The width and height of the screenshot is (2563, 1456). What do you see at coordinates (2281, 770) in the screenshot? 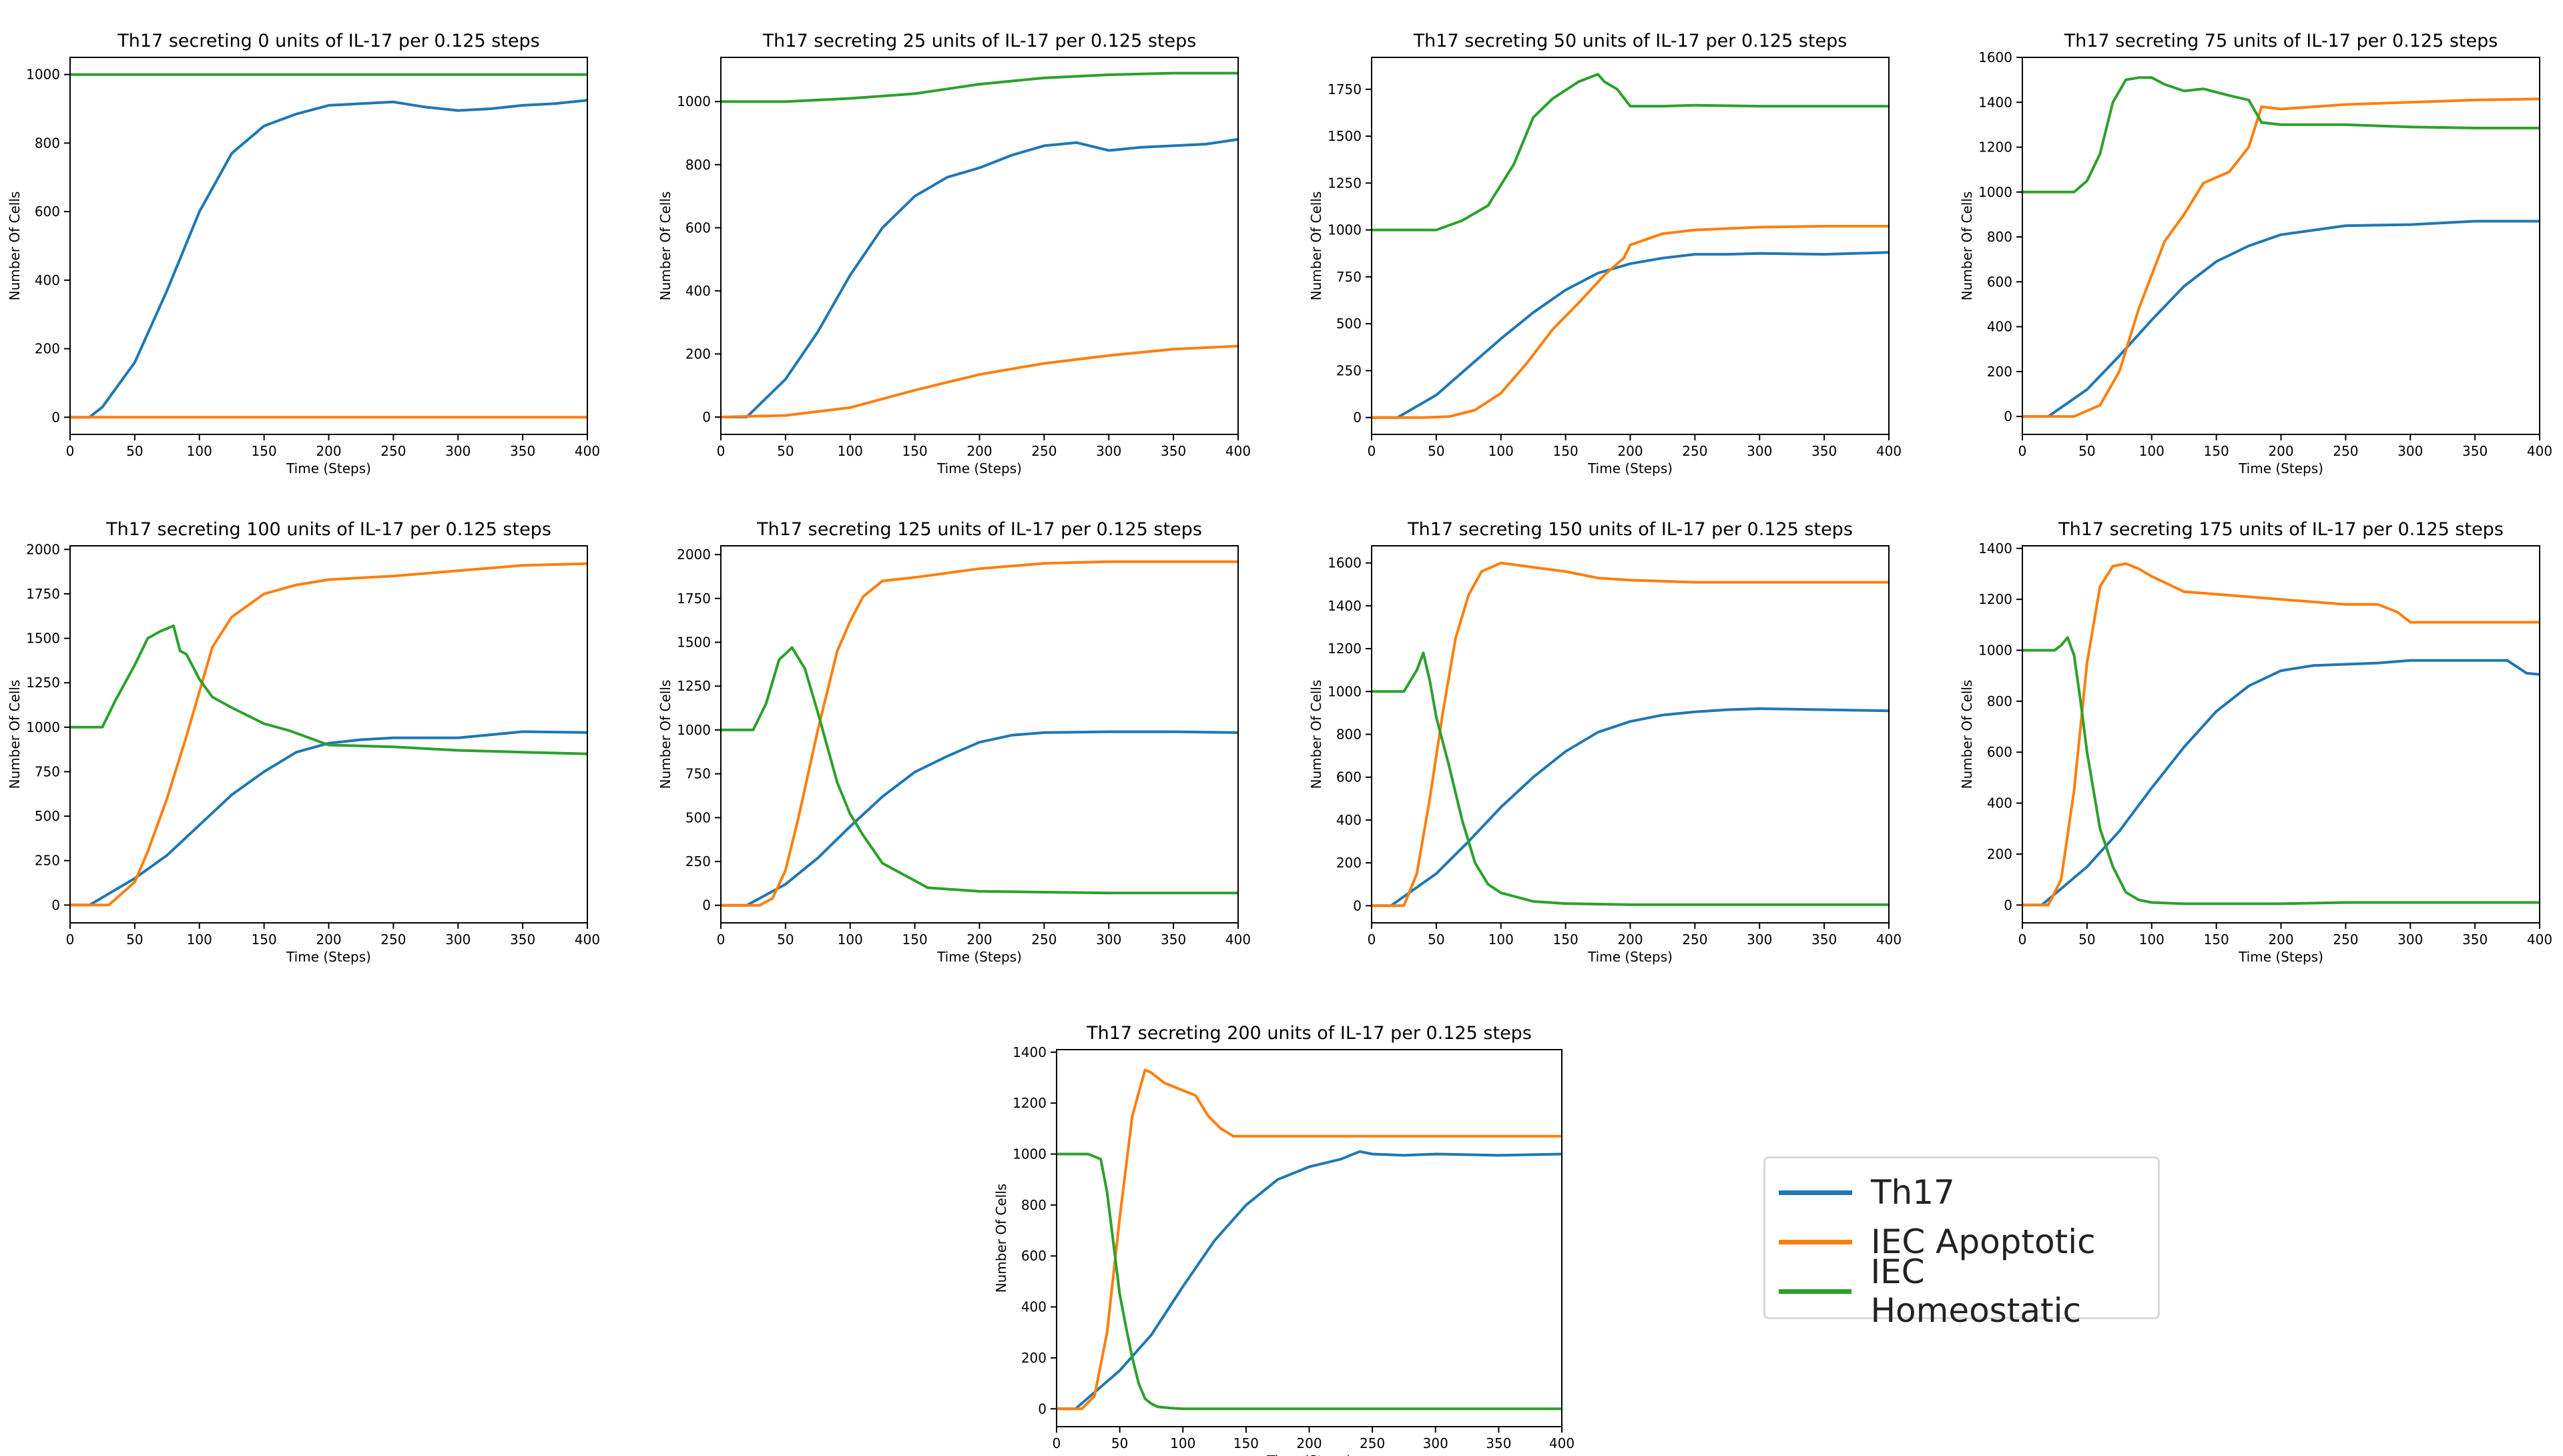
I see `series-line-iec-homeostatic` at bounding box center [2281, 770].